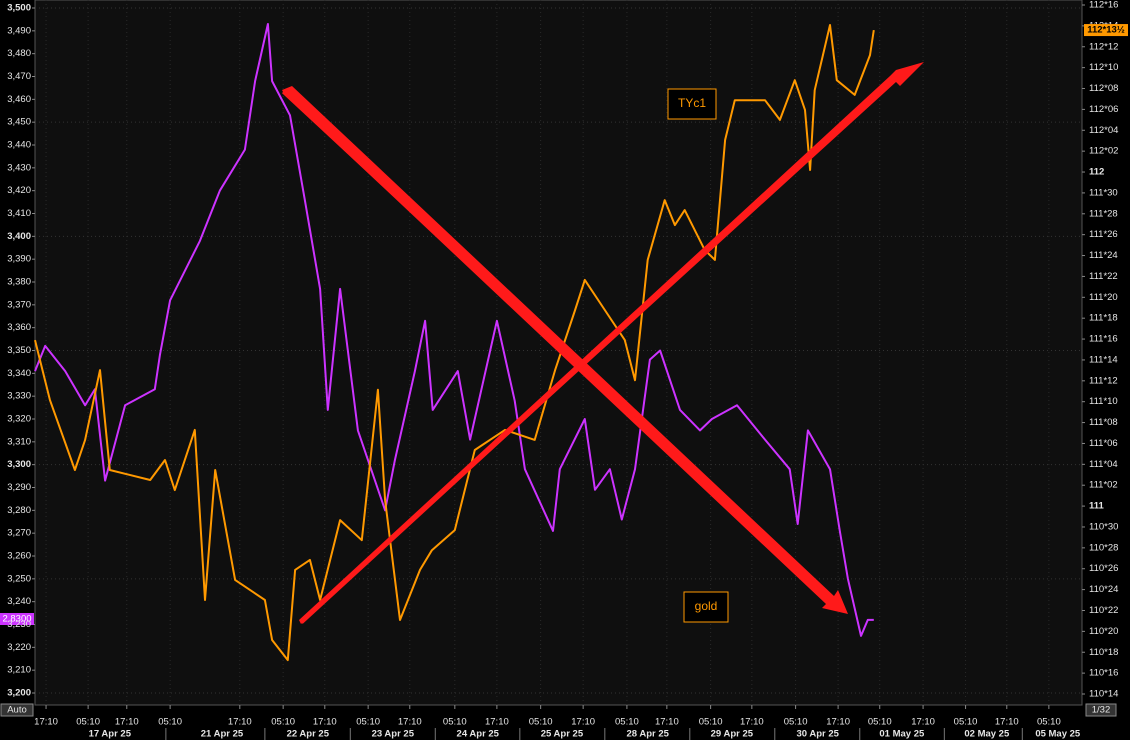 This screenshot has width=1130, height=740. Describe the element at coordinates (562, 734) in the screenshot. I see `date-label: 25 Apr 25` at that location.